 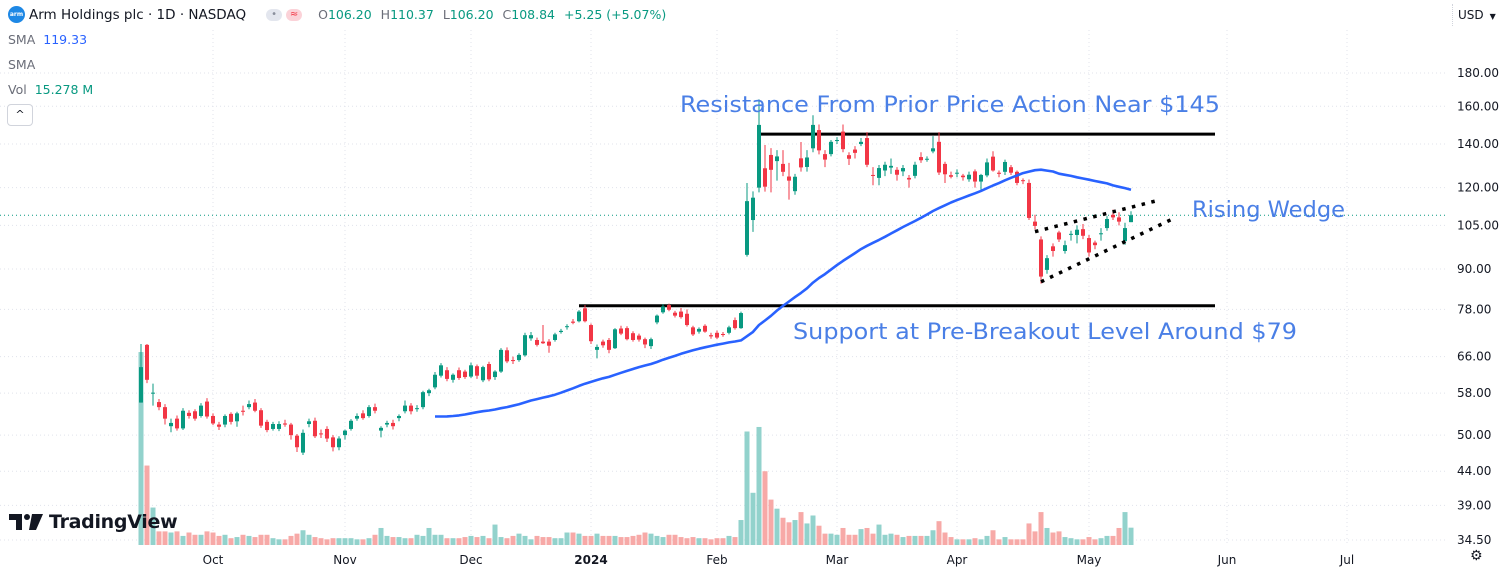 What do you see at coordinates (26, 522) in the screenshot?
I see `tradingview-mark-icon` at bounding box center [26, 522].